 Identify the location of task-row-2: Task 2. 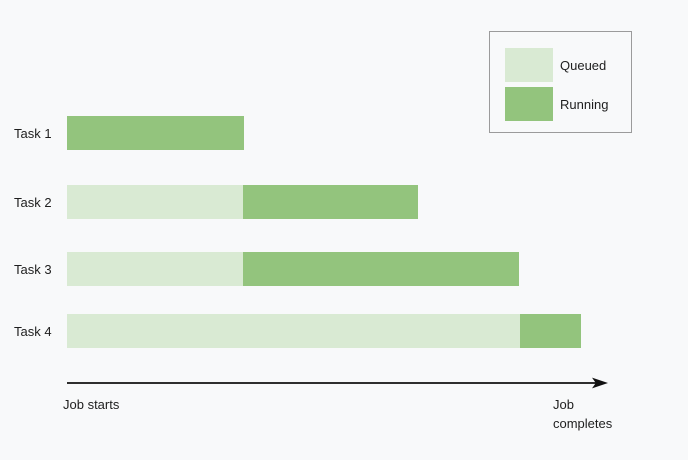
(344, 202).